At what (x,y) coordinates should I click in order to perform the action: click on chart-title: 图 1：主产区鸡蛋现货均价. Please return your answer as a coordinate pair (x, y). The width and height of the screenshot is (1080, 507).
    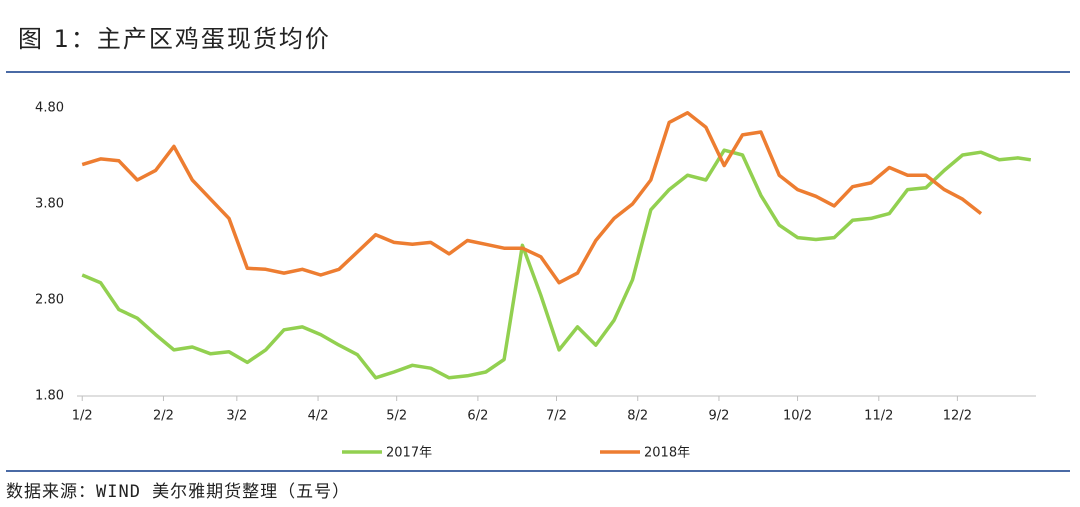
    Looking at the image, I should click on (174, 39).